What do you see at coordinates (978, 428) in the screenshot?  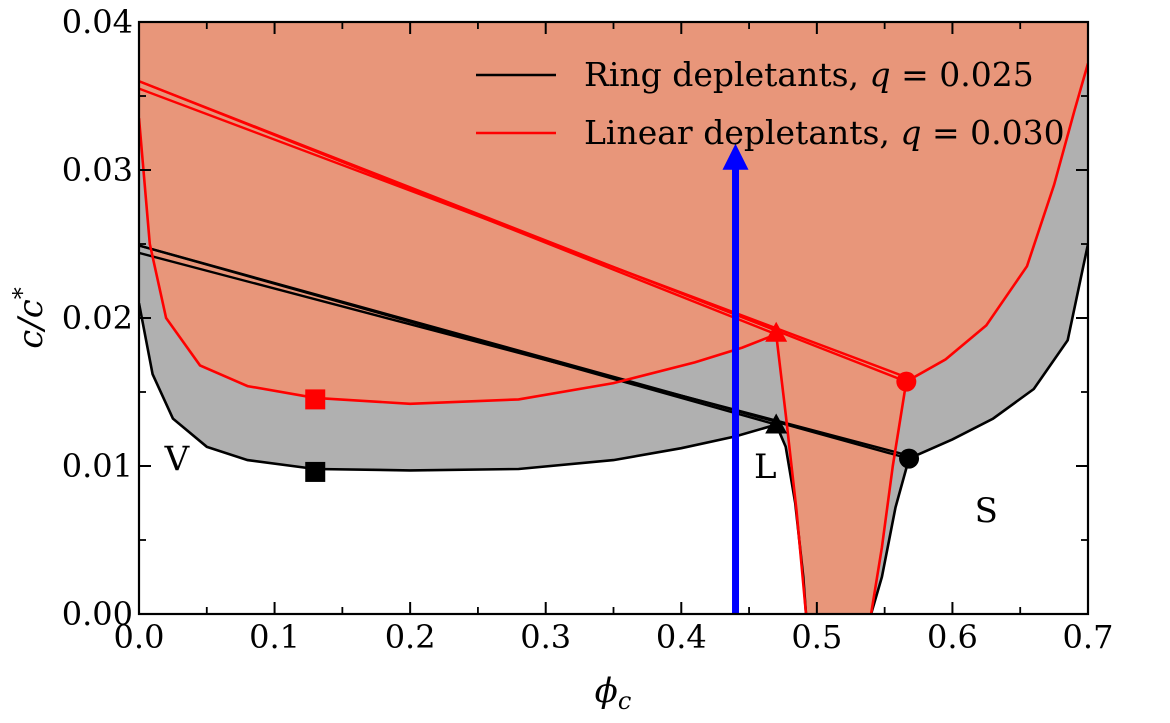 I see `ring-solid-binodal` at bounding box center [978, 428].